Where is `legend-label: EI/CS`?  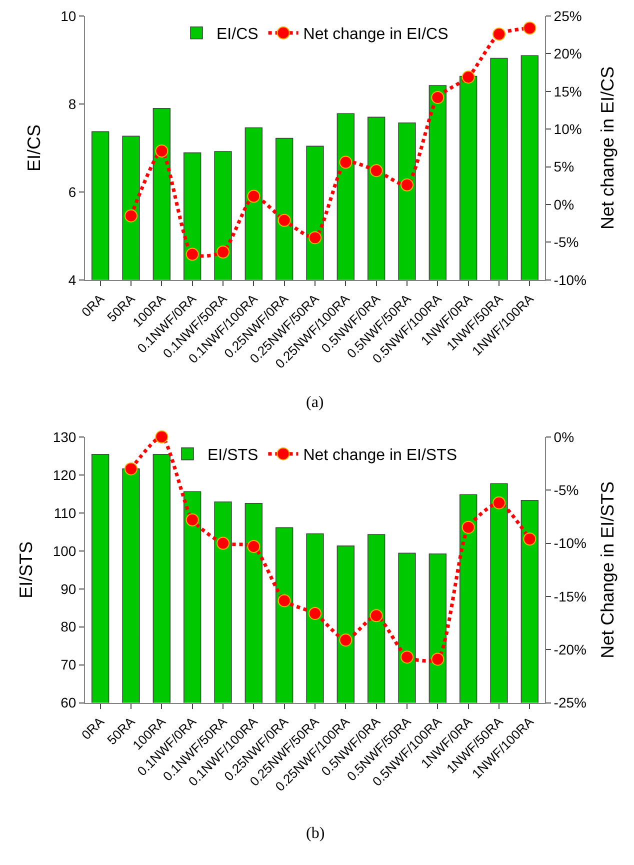
legend-label: EI/CS is located at coordinates (237, 35).